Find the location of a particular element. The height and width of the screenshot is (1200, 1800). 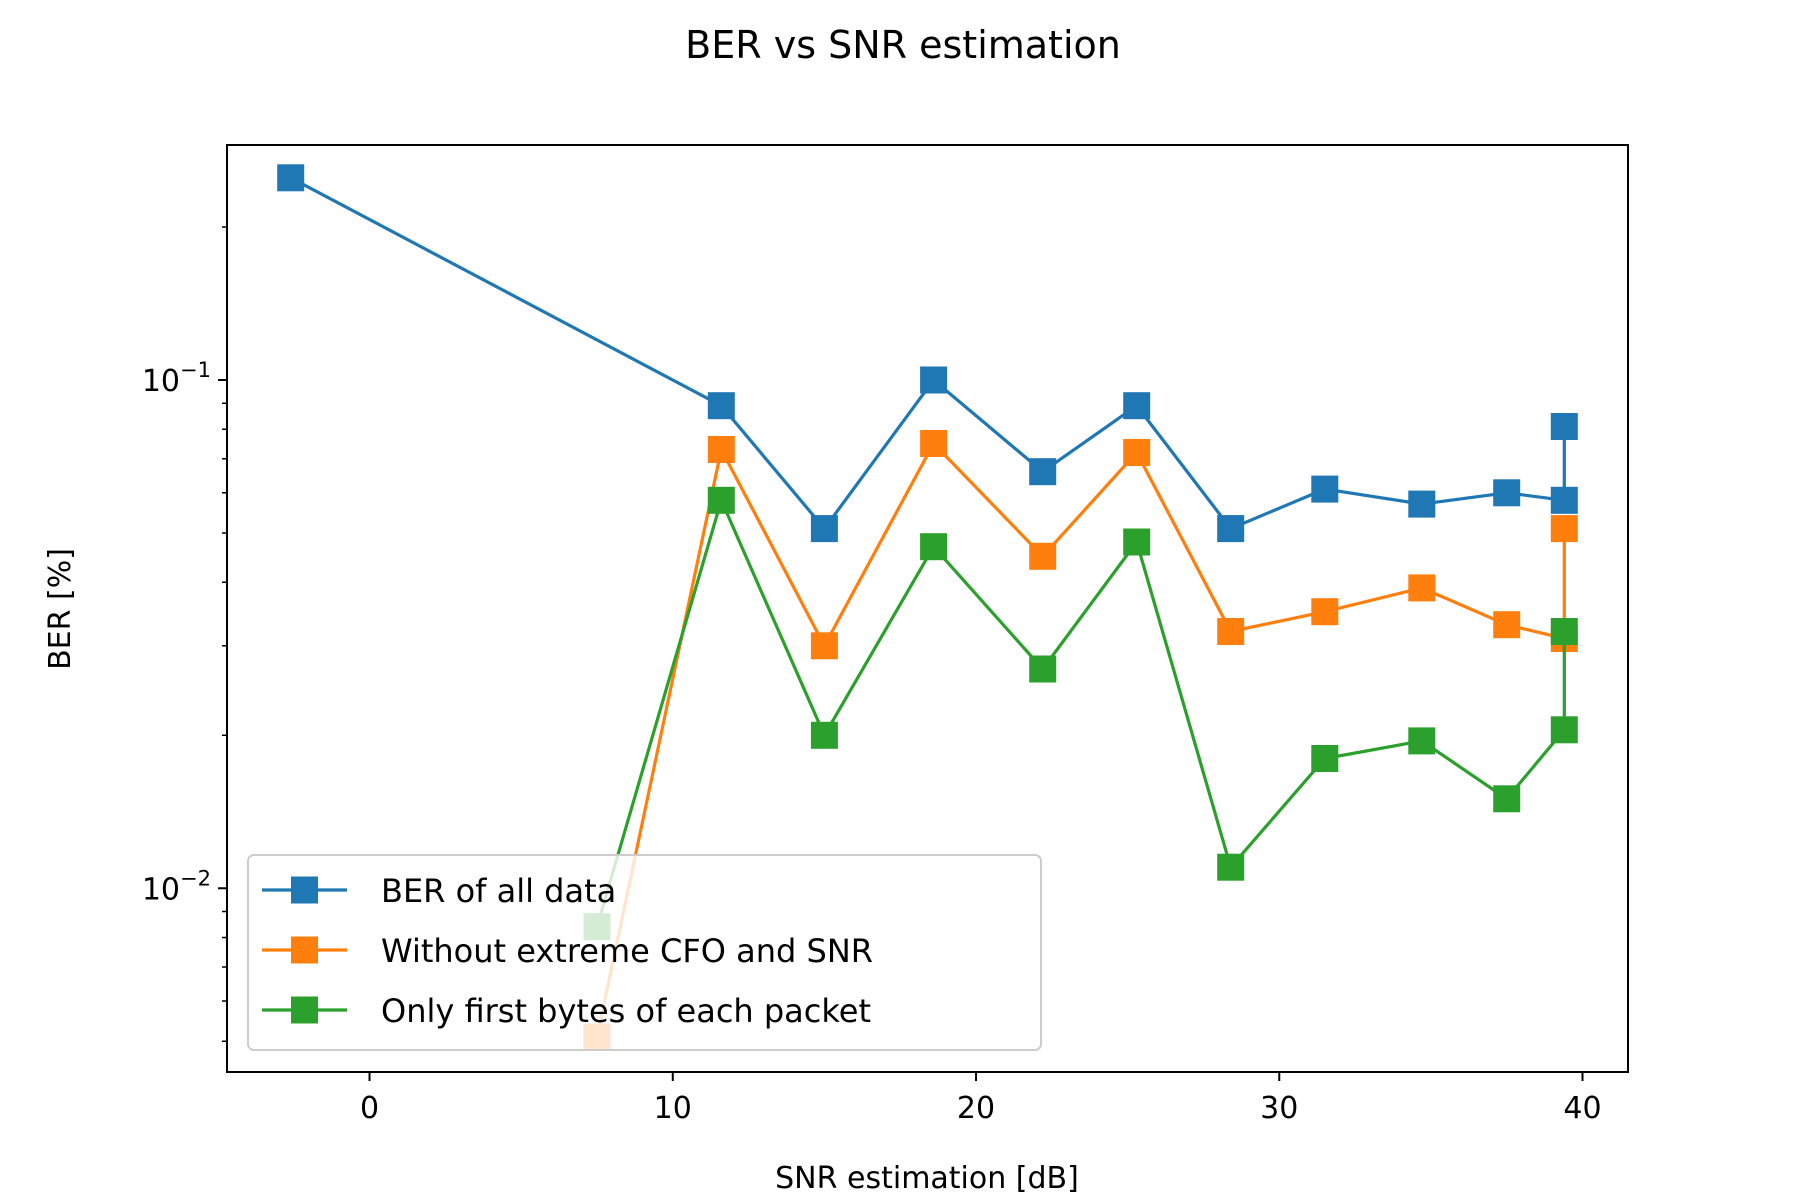

y-tick-label: 10⁻² is located at coordinates (176, 886).